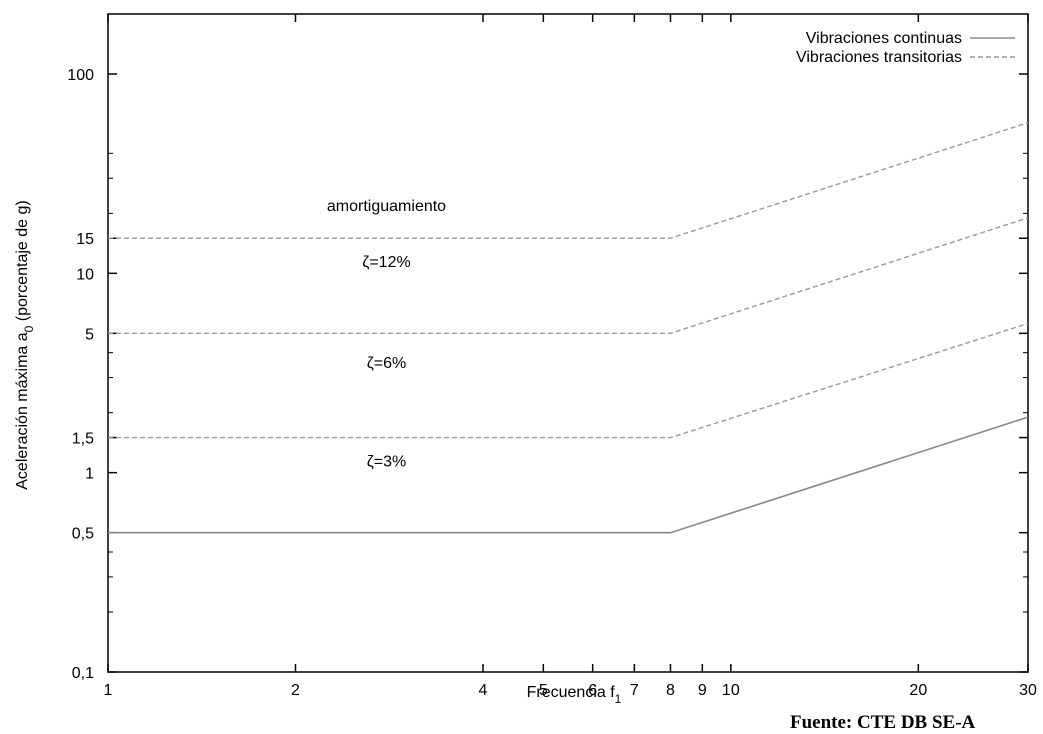 This screenshot has width=1043, height=734. Describe the element at coordinates (83, 673) in the screenshot. I see `y-tick-label: 0,1` at that location.